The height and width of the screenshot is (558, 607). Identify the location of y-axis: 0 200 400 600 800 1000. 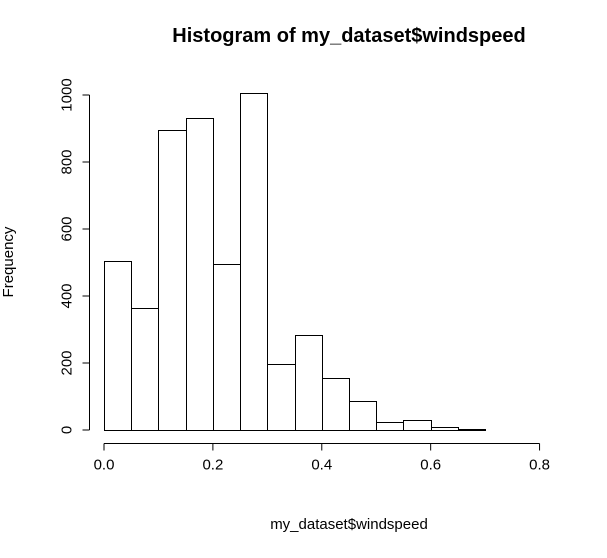
(74, 256).